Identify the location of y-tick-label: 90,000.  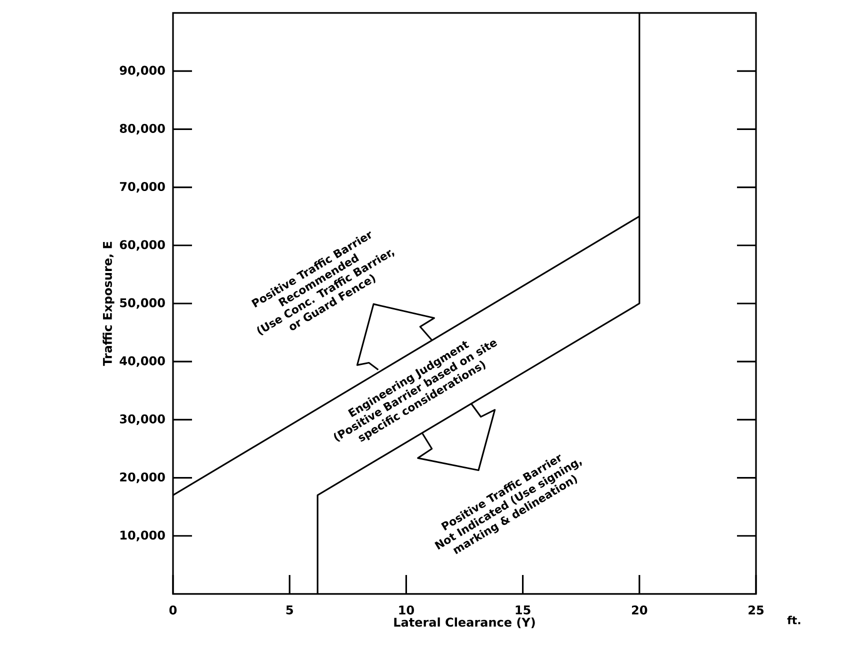
(142, 71).